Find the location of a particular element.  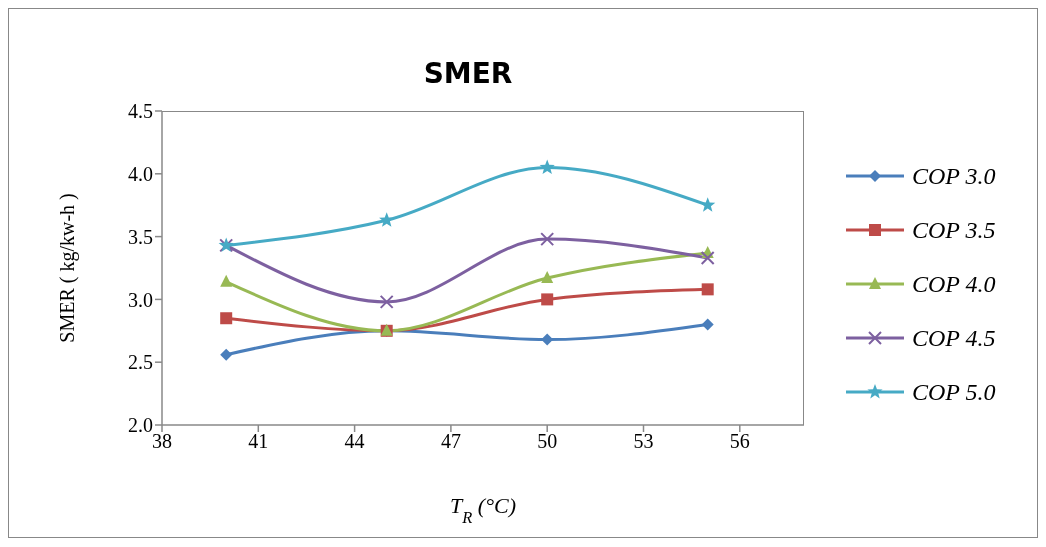

y-tick-label: 3.0 is located at coordinates (140, 299).